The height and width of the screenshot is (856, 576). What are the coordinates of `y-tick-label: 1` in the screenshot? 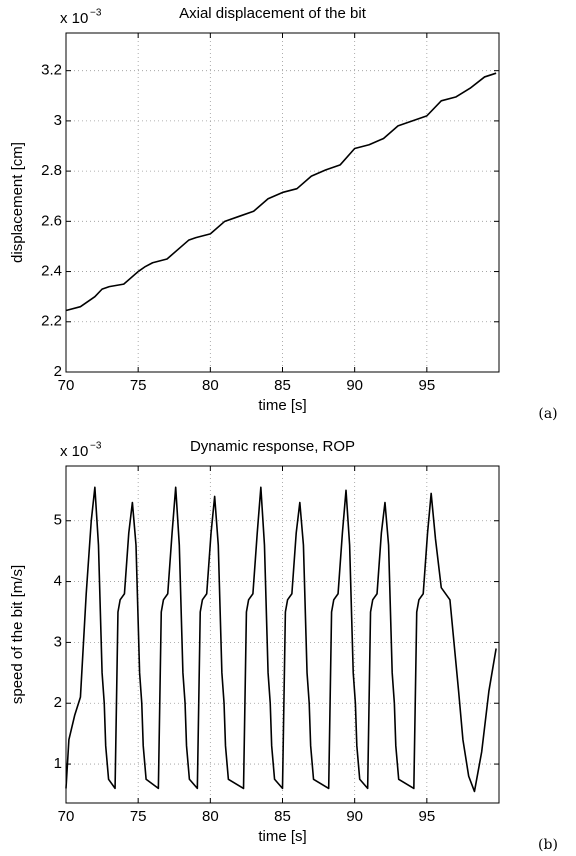 It's located at (58, 763).